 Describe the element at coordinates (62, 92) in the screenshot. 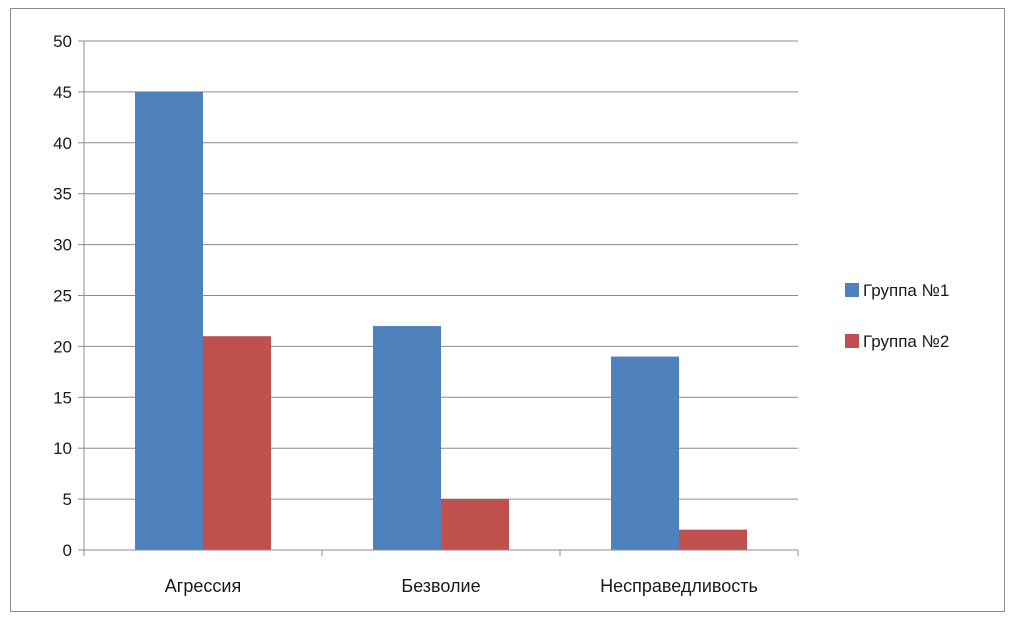

I see `y-tick-label: 45` at that location.